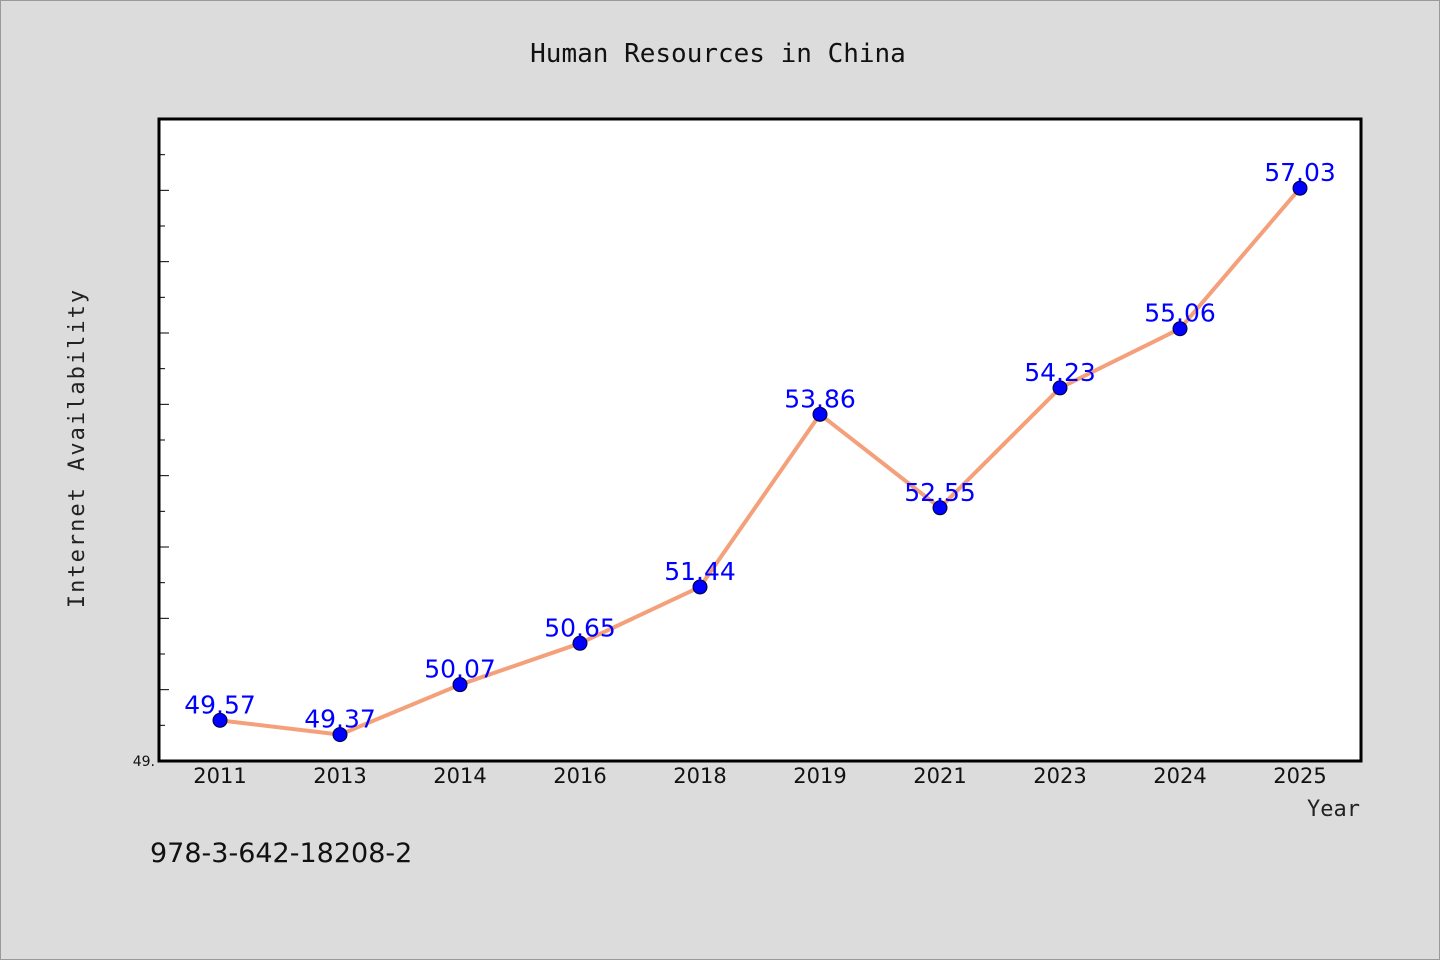  What do you see at coordinates (220, 704) in the screenshot?
I see `data-label: 49.57` at bounding box center [220, 704].